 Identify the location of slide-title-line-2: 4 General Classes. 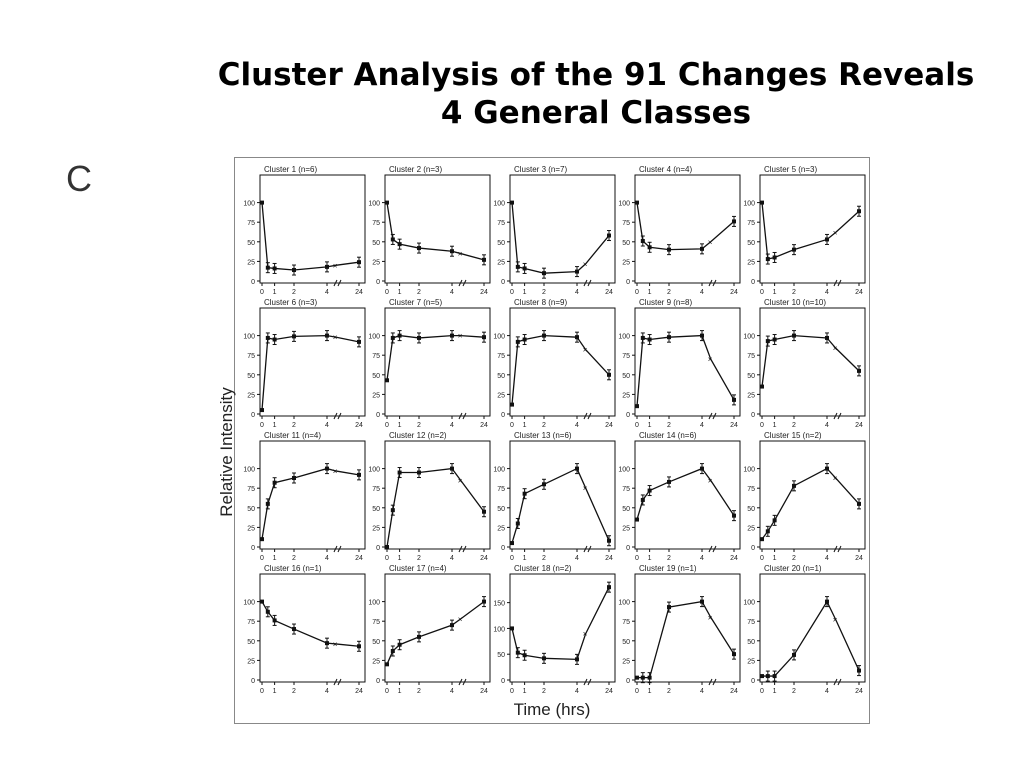
(596, 113).